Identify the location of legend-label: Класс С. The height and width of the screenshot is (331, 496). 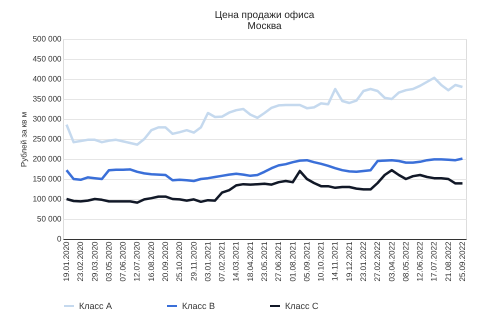
(302, 306).